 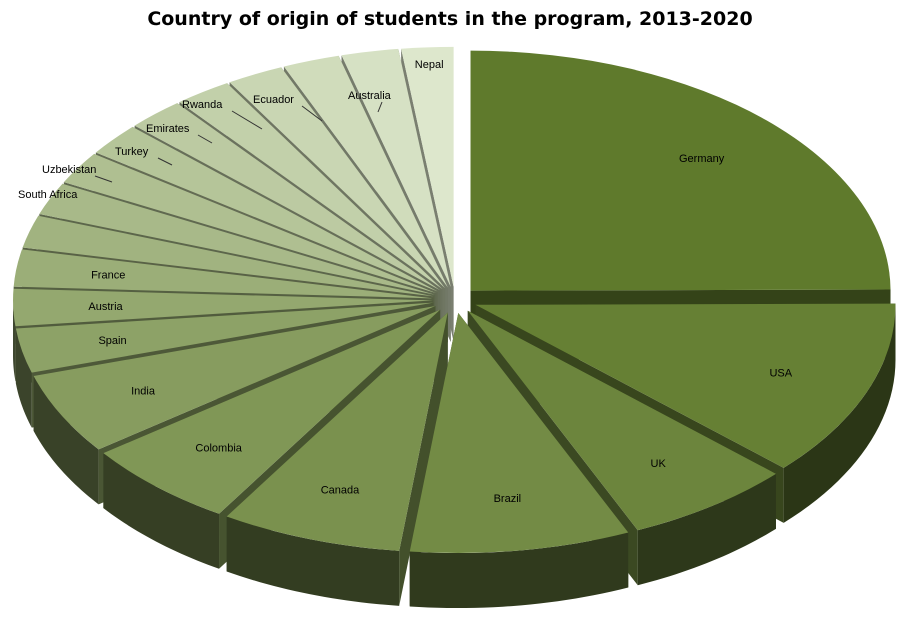 What do you see at coordinates (273, 100) in the screenshot?
I see `slice-label-ecuador: Ecuador` at bounding box center [273, 100].